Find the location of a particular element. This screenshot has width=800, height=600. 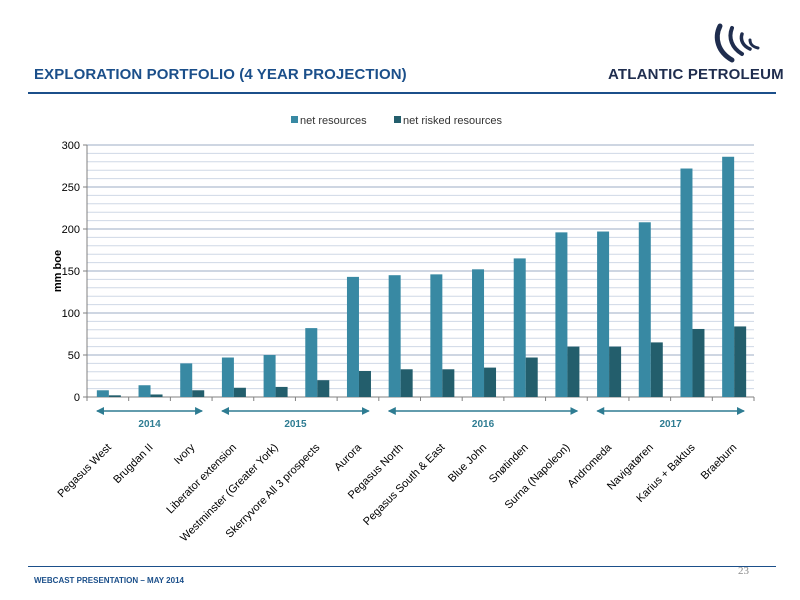

y-tick-label: 50 is located at coordinates (74, 356).